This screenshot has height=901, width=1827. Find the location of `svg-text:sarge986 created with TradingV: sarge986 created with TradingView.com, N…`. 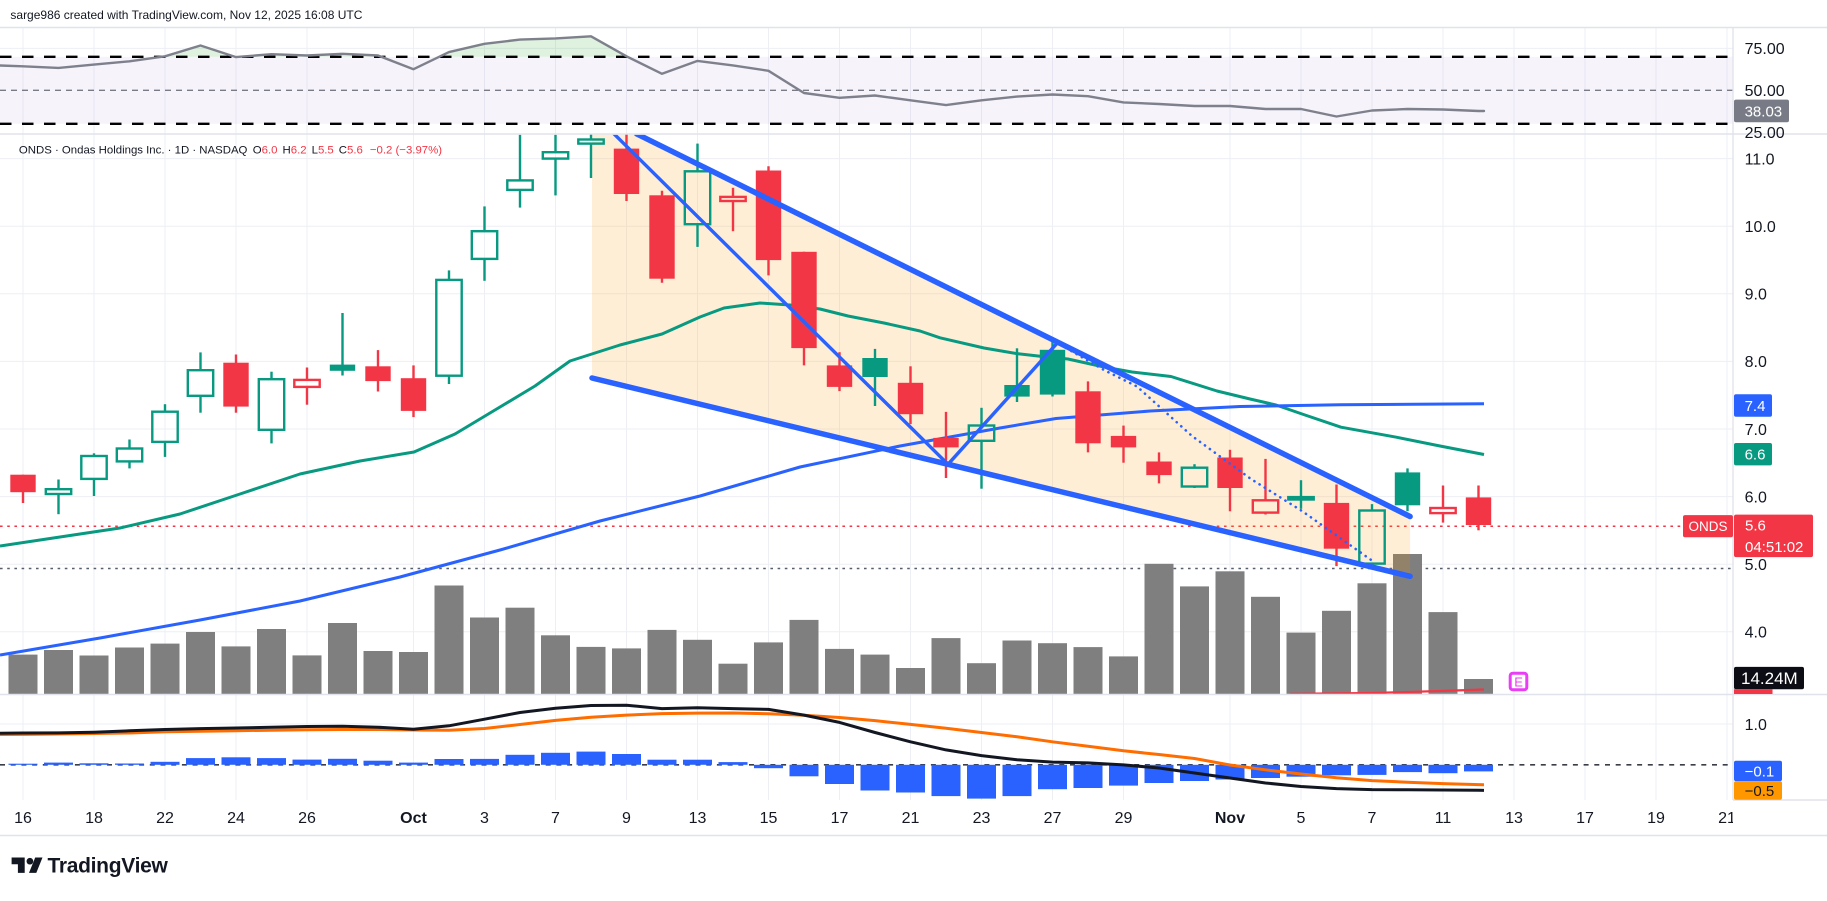

svg-text:sarge986 created with TradingV: sarge986 created with TradingView.com, N… is located at coordinates (186, 15).